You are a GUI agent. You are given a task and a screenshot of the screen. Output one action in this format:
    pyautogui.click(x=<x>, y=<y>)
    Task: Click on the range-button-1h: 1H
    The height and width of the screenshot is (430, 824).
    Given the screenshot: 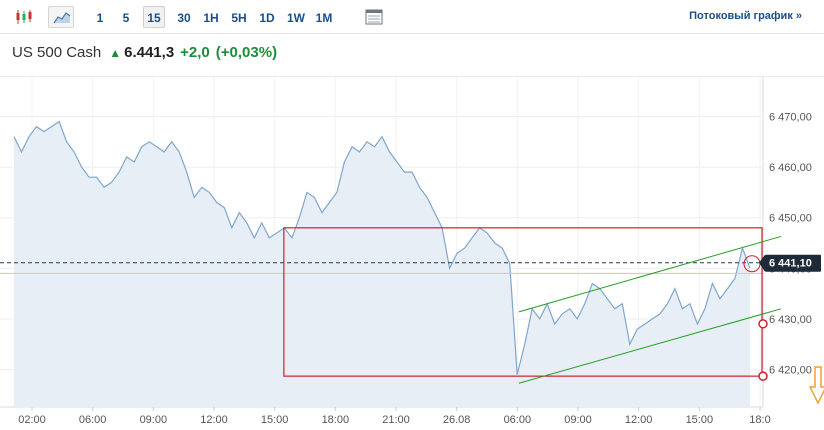 What is the action you would take?
    pyautogui.click(x=211, y=18)
    